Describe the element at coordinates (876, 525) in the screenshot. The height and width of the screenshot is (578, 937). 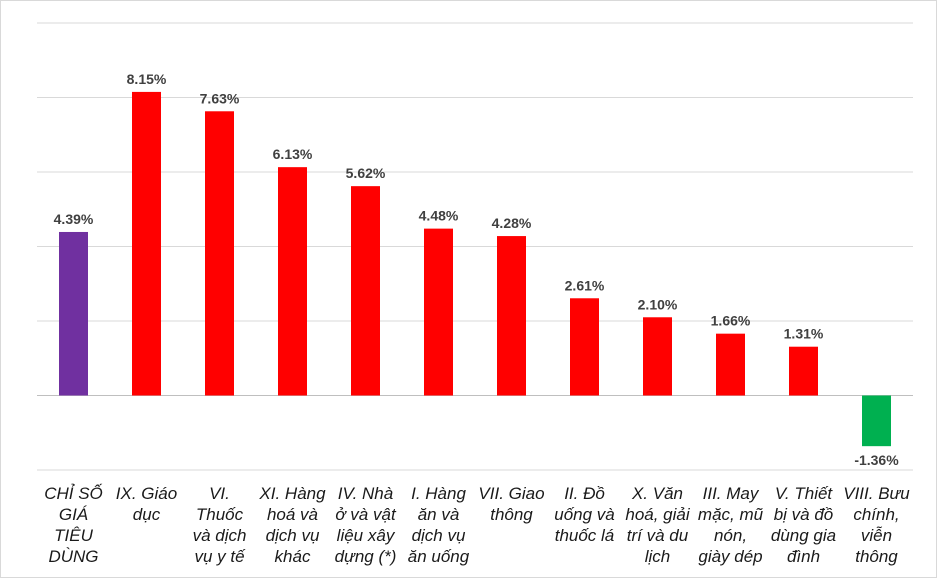
I see `category-label: VIII. Bưu chính, viễn thông` at that location.